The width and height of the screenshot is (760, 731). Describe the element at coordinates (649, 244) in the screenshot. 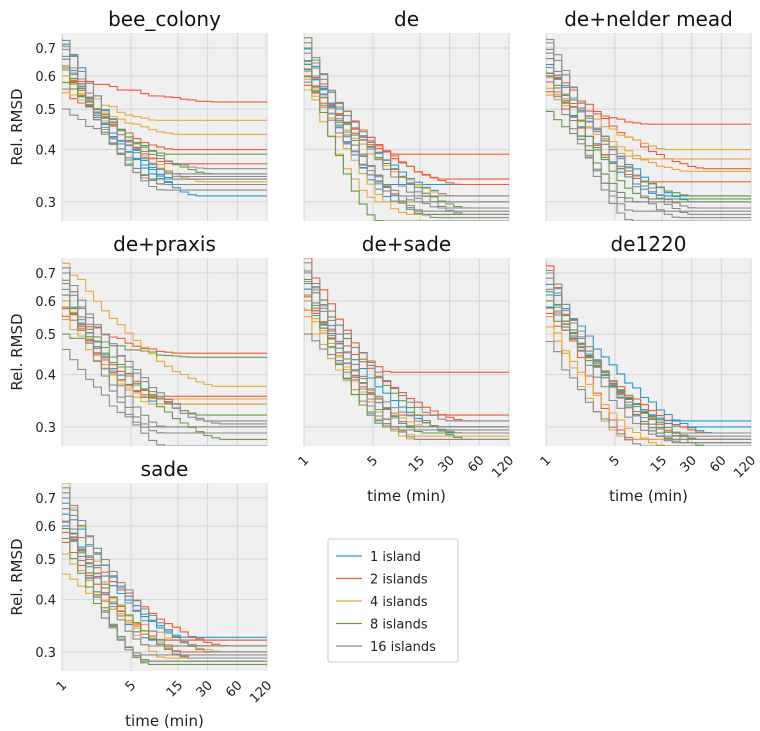

I see `panel-title: de1220` at that location.